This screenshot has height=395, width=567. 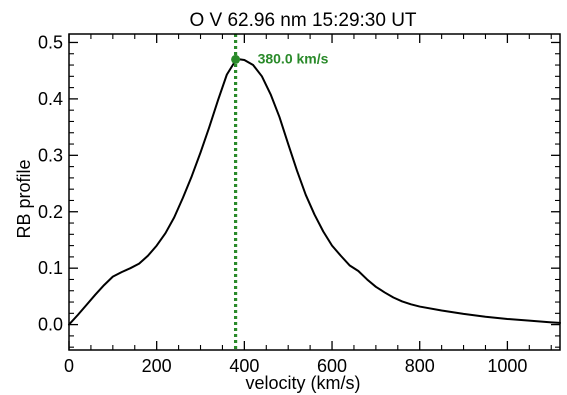 I want to click on y-tick-label: 0.3, so click(x=50, y=155).